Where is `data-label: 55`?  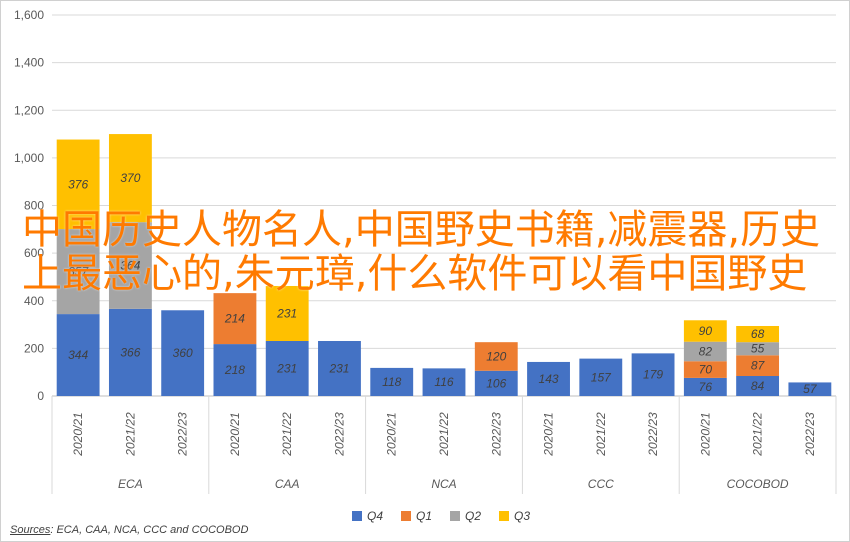
data-label: 55 is located at coordinates (758, 349).